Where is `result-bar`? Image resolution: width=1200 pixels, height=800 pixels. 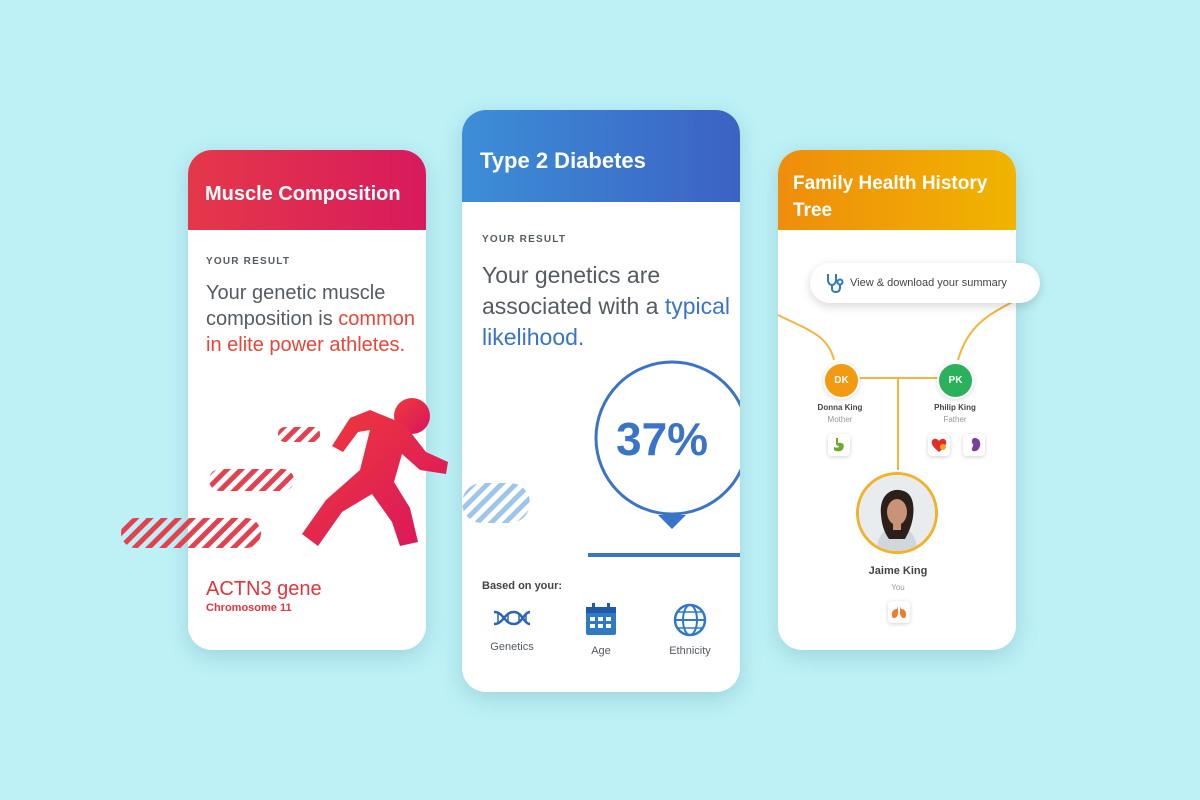 result-bar is located at coordinates (664, 555).